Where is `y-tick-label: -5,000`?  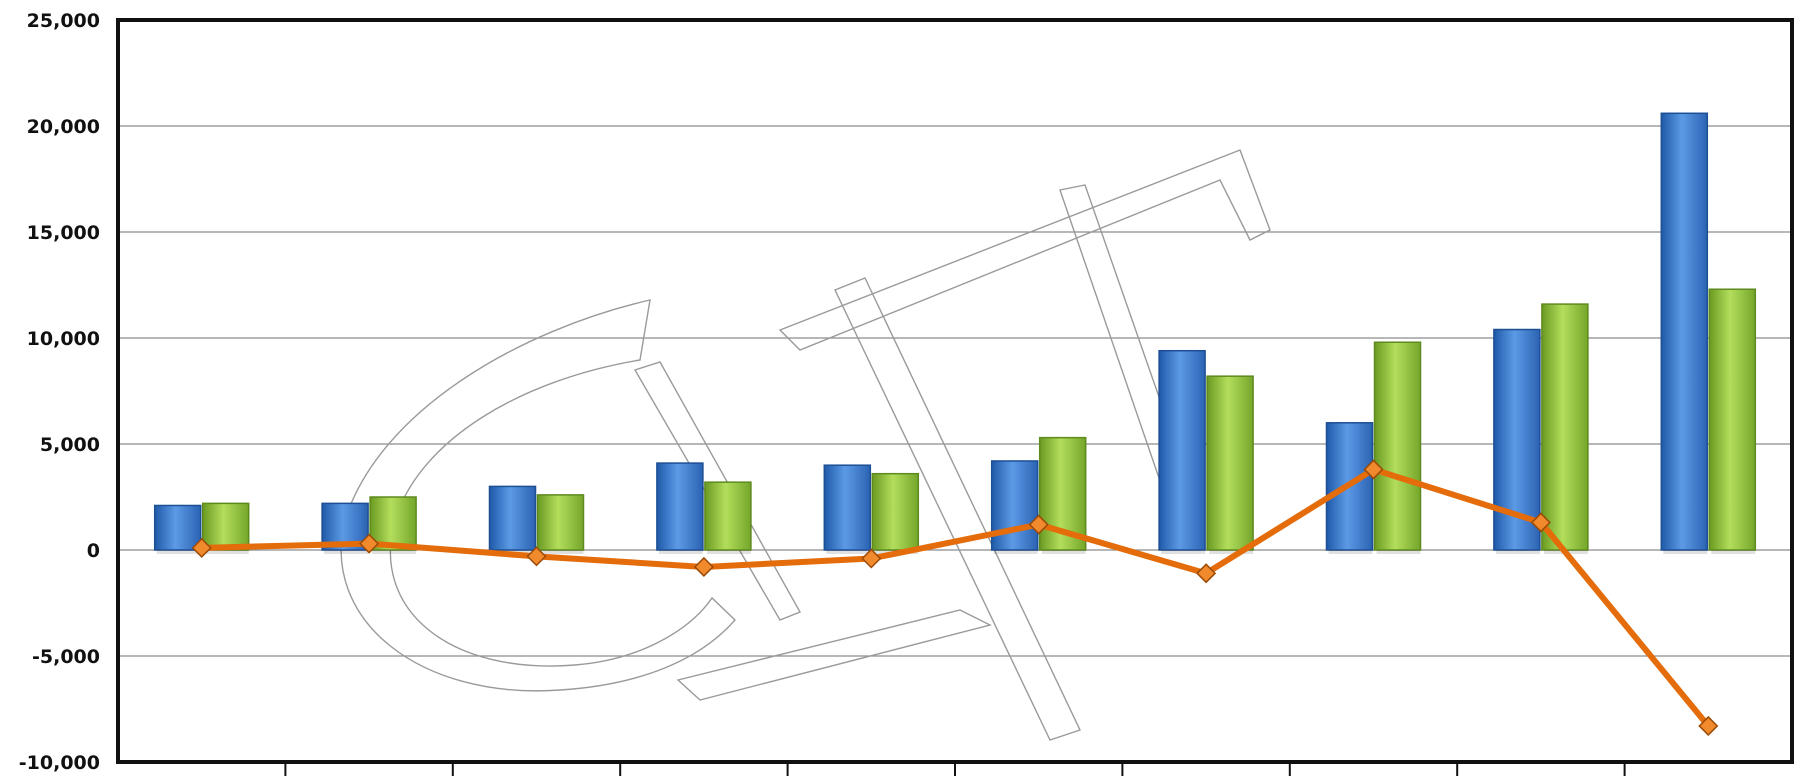
y-tick-label: -5,000 is located at coordinates (66, 657).